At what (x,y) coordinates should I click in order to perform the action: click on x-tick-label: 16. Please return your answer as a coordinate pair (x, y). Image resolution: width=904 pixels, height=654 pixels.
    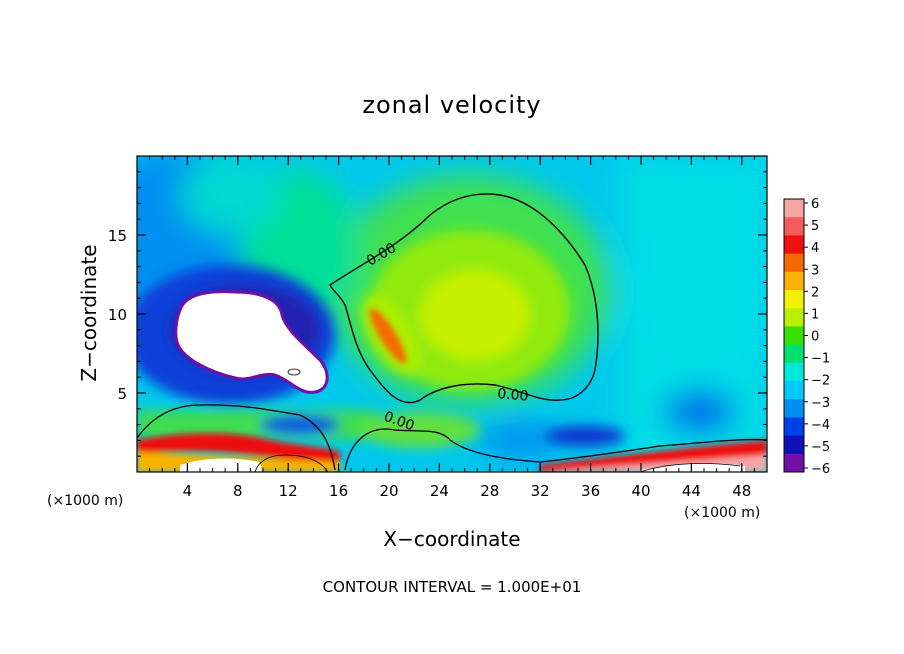
    Looking at the image, I should click on (338, 491).